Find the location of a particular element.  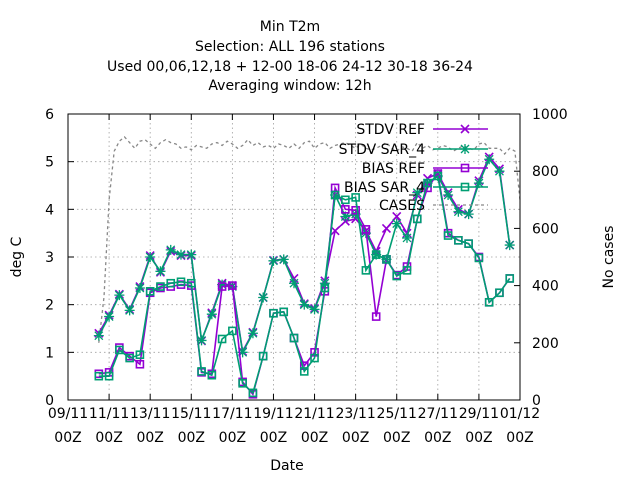

x-axis-label: Date is located at coordinates (286, 466).